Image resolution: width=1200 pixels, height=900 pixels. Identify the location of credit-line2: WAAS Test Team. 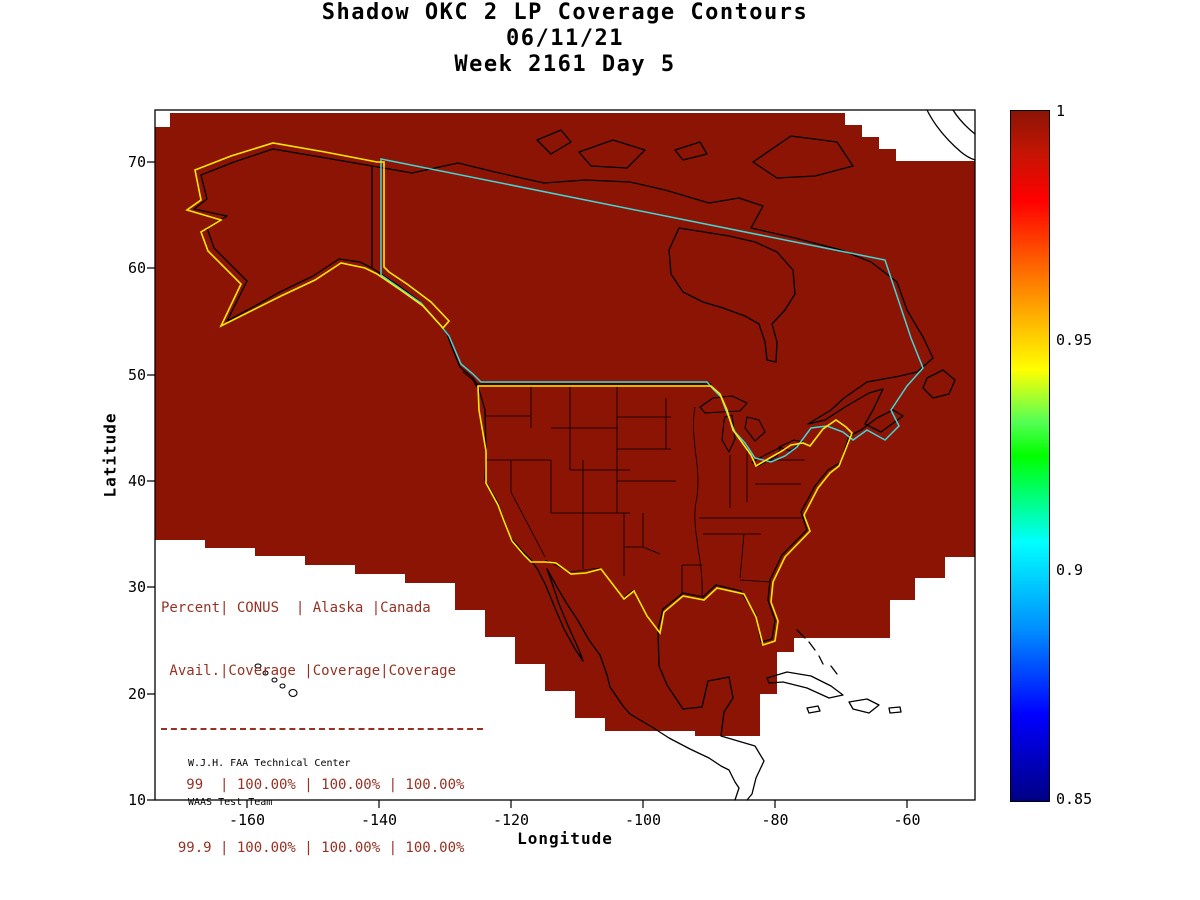
(230, 802).